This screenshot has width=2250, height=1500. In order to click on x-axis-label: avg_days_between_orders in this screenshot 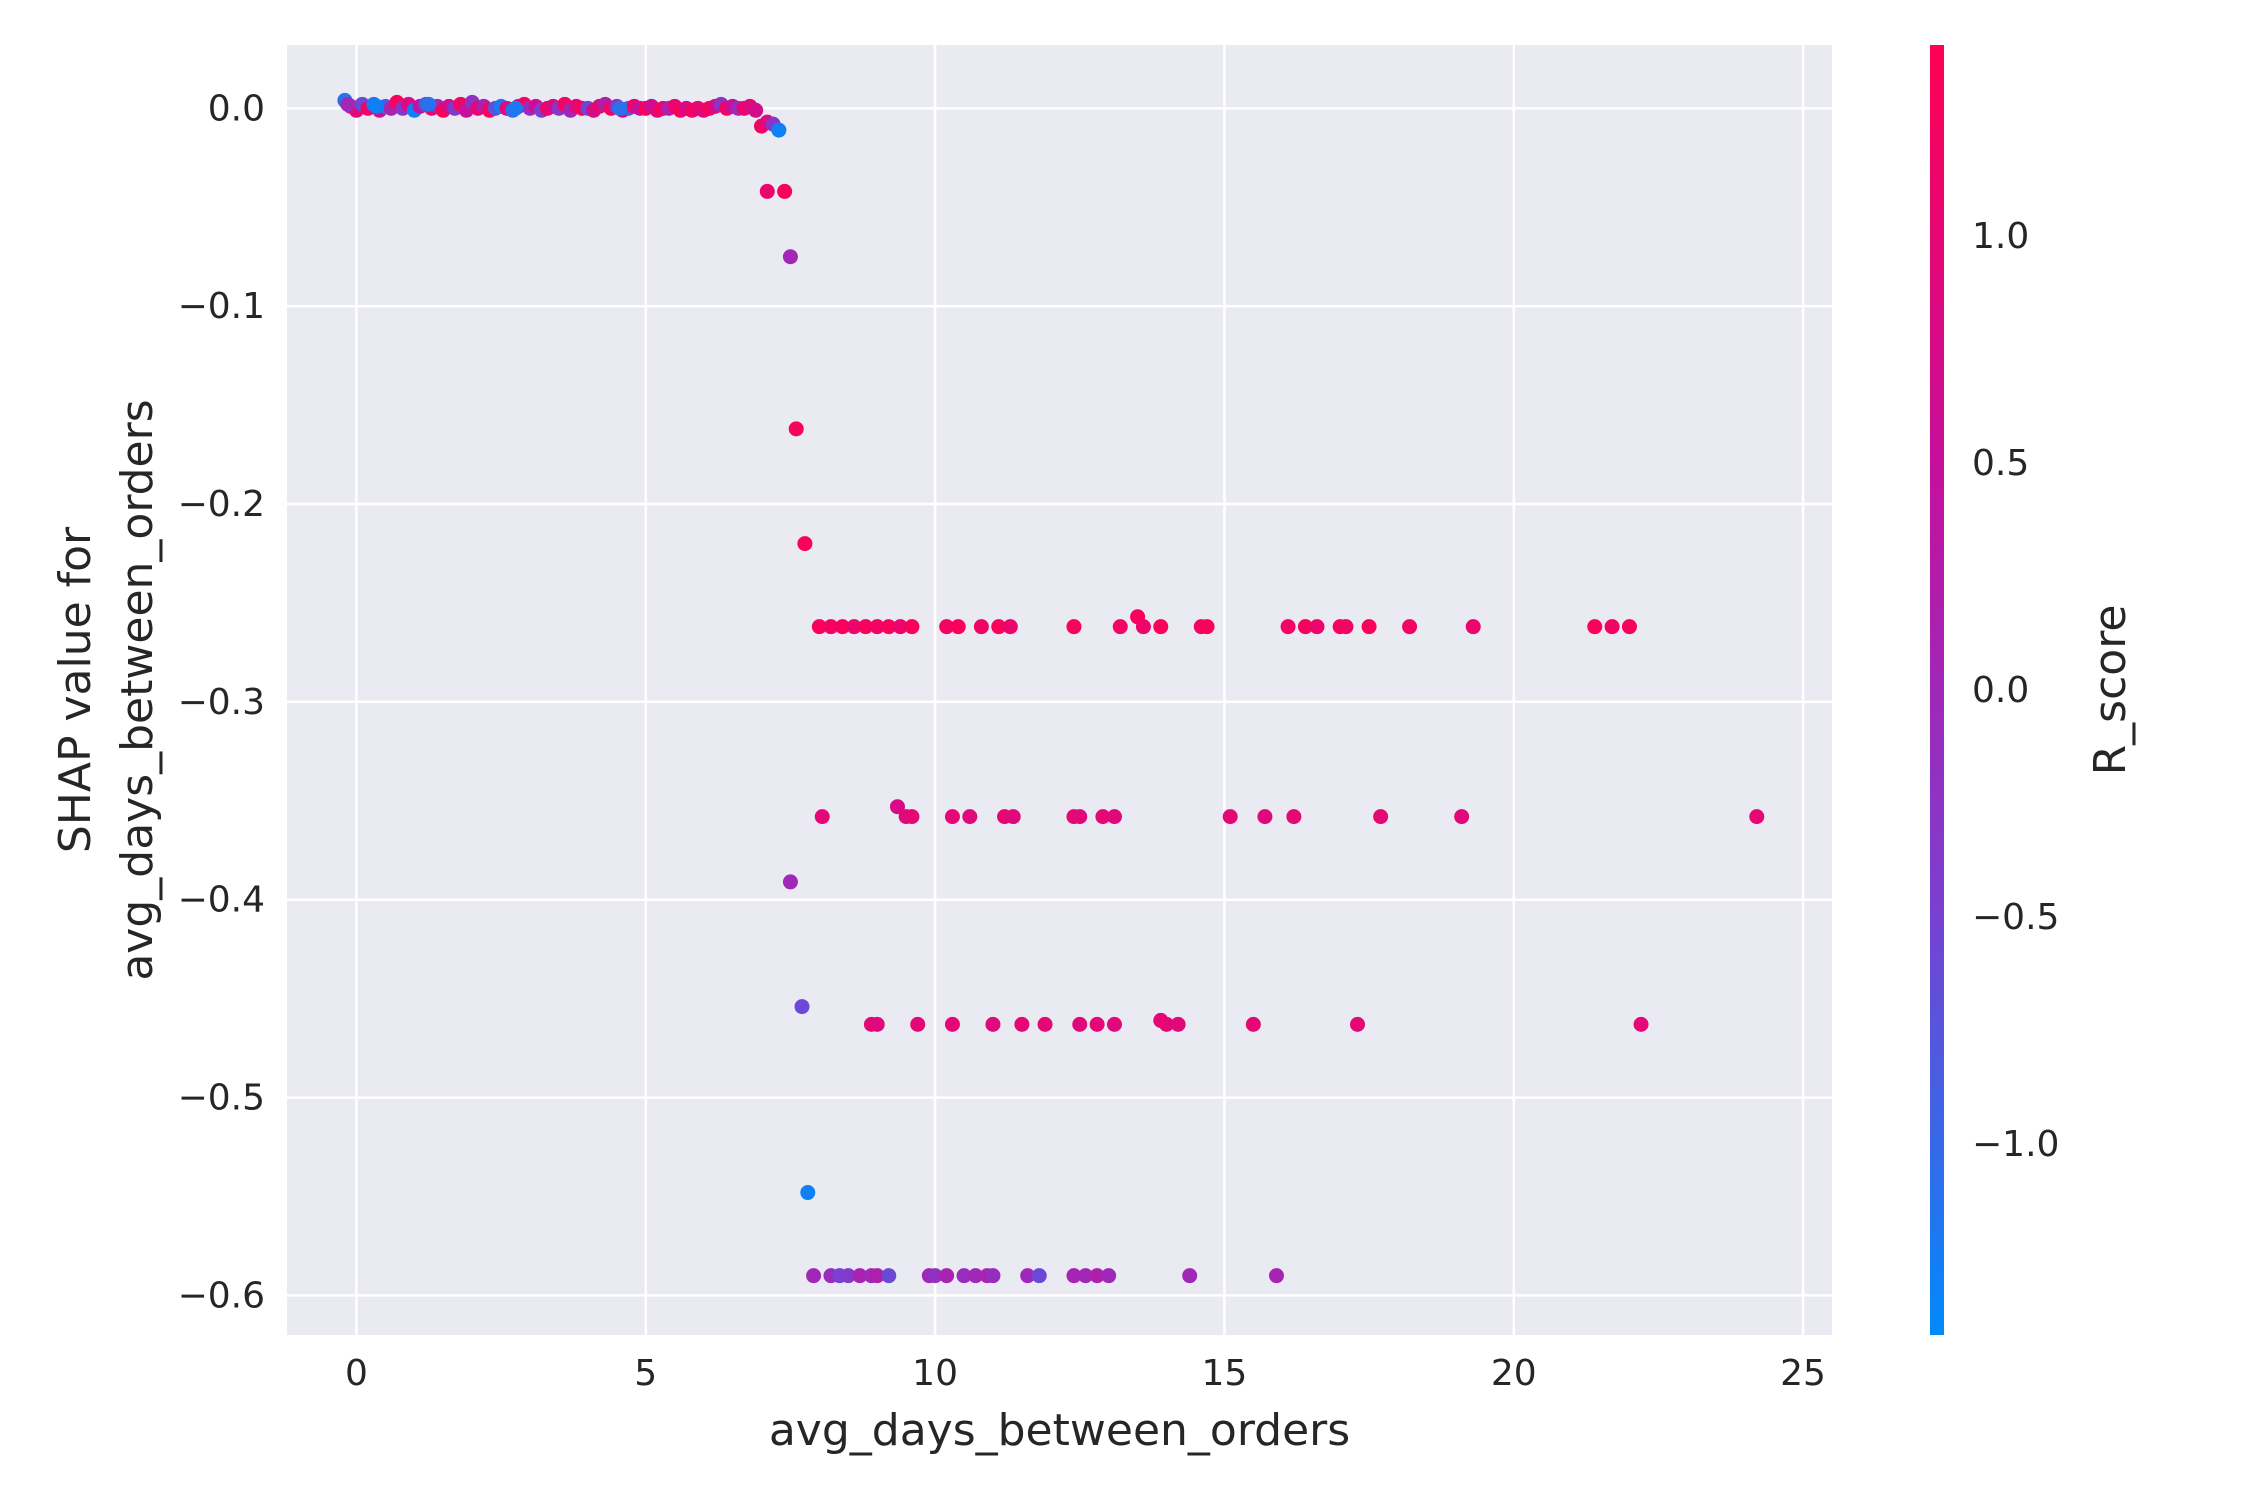, I will do `click(1059, 1430)`.